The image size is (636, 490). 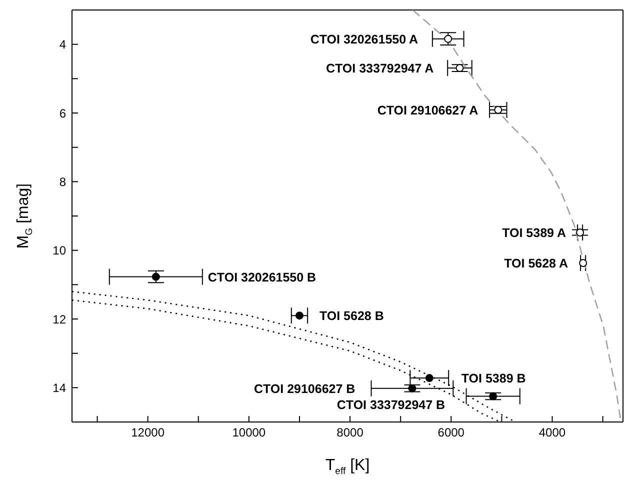 I want to click on annotation: CTOI 29106627 A, so click(x=427, y=110).